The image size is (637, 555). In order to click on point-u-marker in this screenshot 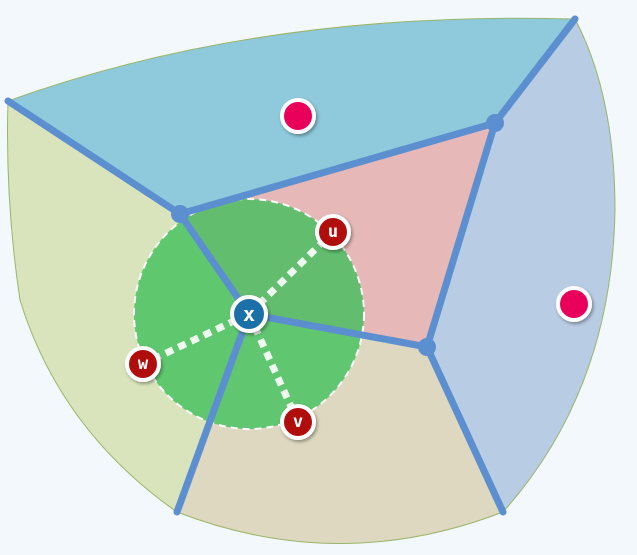, I will do `click(333, 232)`.